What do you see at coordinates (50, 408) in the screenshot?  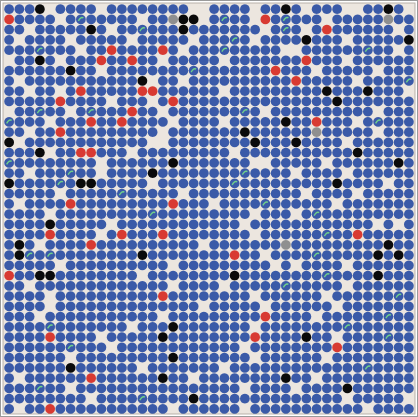 I see `red-dot` at bounding box center [50, 408].